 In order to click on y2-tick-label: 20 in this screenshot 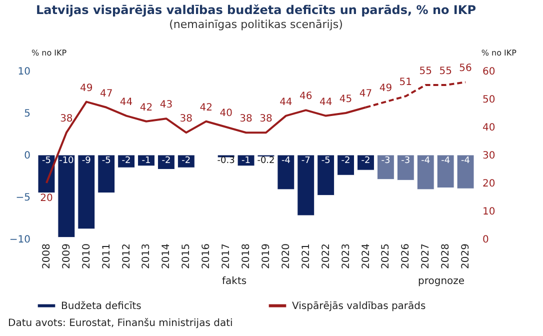, I will do `click(489, 184)`.